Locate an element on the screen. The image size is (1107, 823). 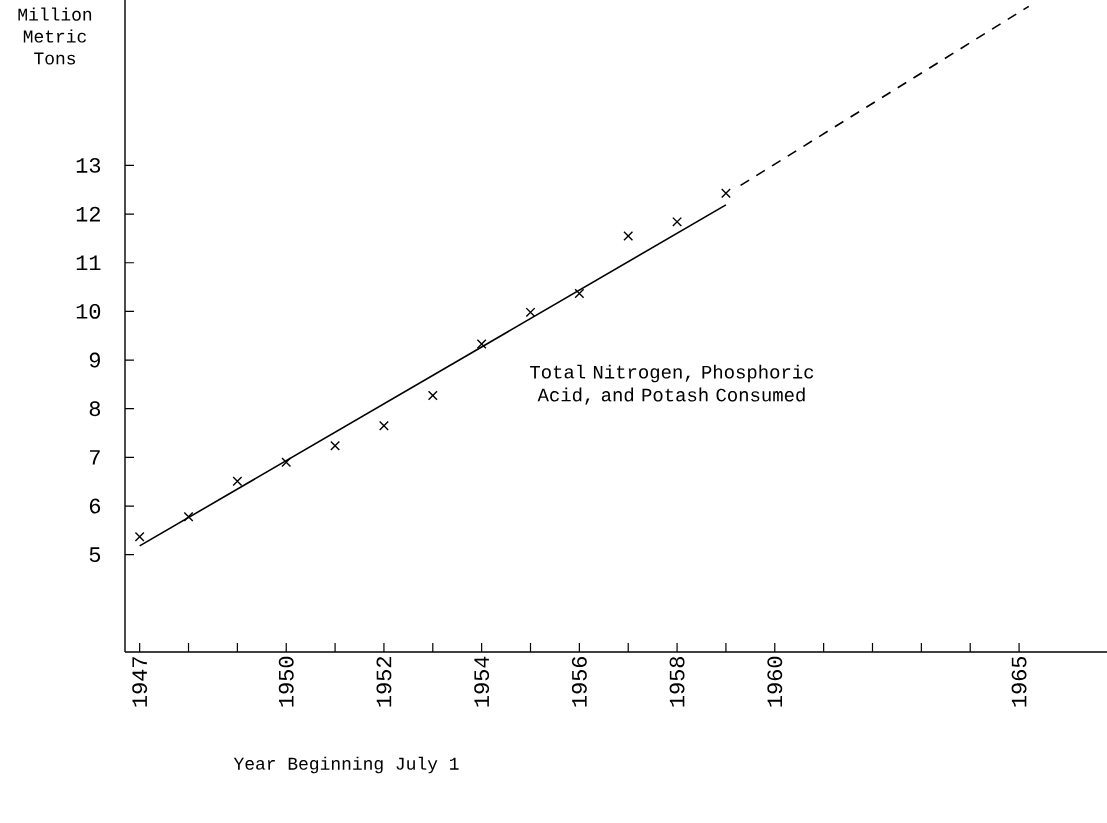
y-tick-label: 5 is located at coordinates (95, 555).